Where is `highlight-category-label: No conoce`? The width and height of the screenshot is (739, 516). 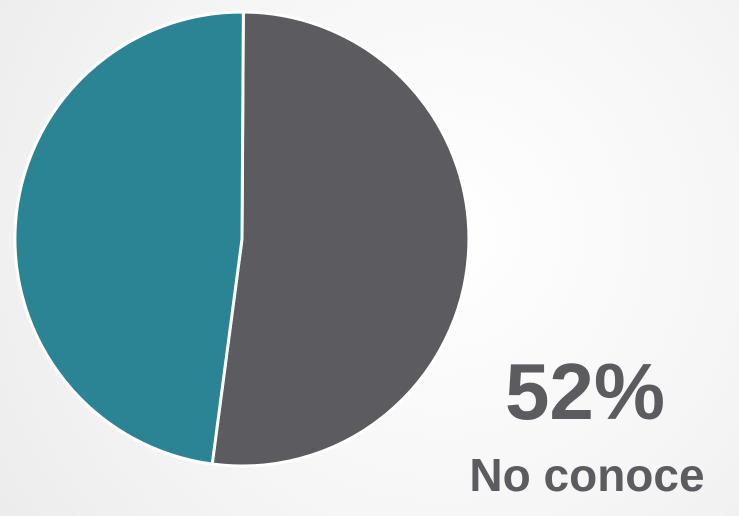
highlight-category-label: No conoce is located at coordinates (587, 475).